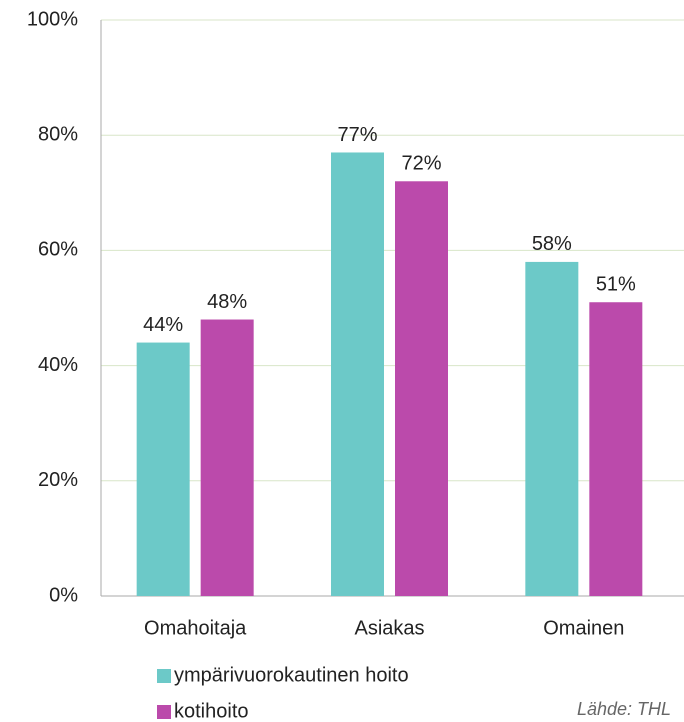  Describe the element at coordinates (552, 244) in the screenshot. I see `value-label: 58%` at that location.